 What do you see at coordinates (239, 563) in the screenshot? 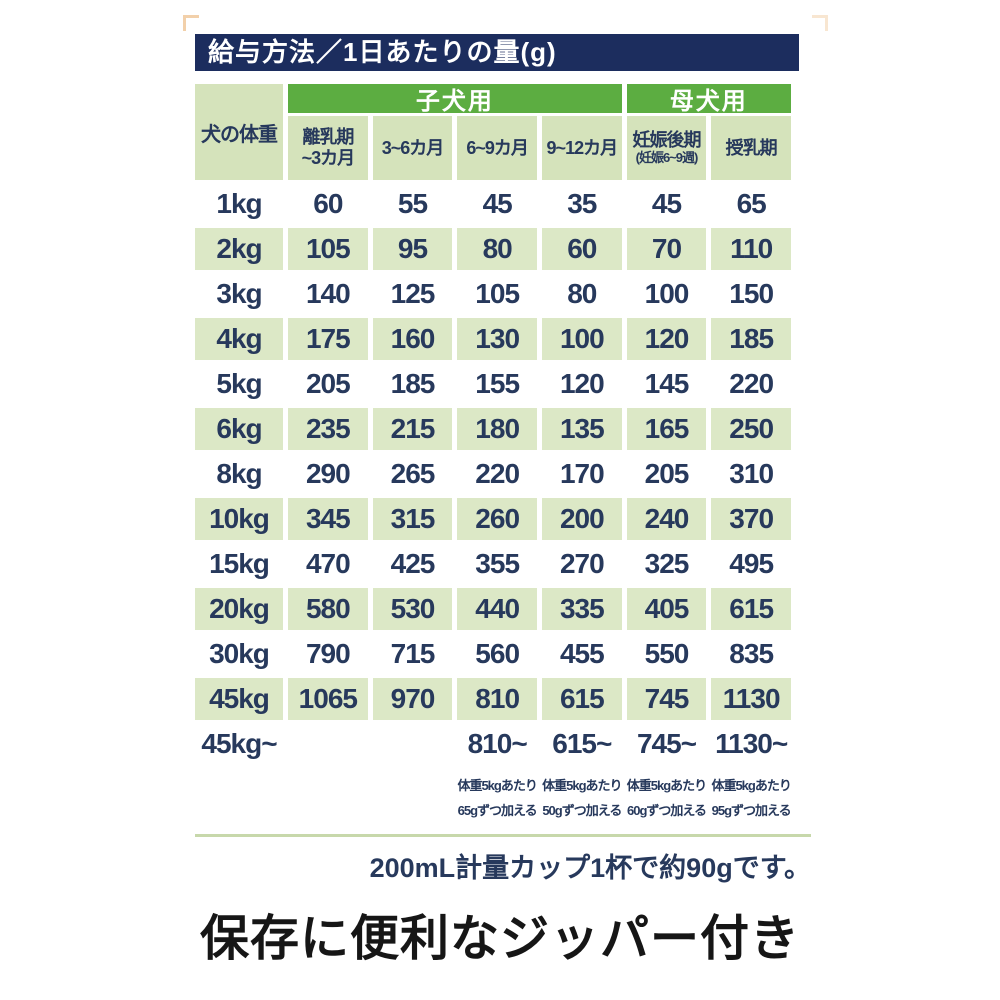
I see `weight-cell: 15kg` at bounding box center [239, 563].